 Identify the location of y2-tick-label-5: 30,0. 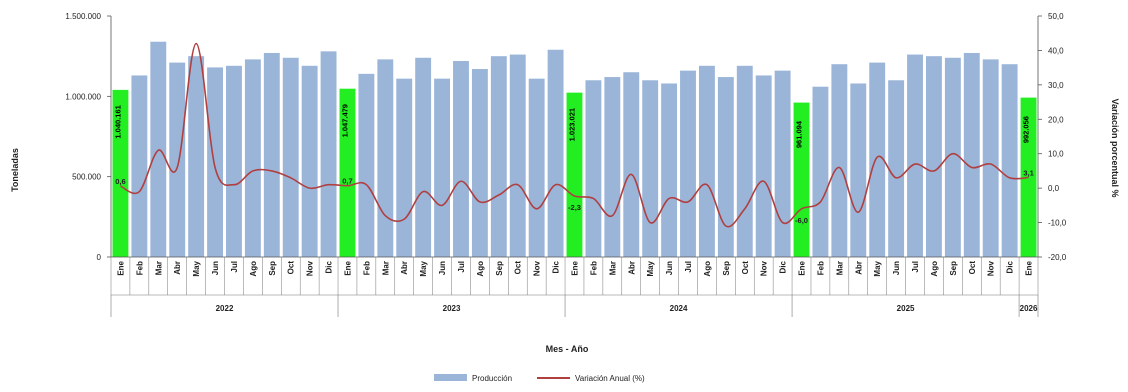
(1056, 85).